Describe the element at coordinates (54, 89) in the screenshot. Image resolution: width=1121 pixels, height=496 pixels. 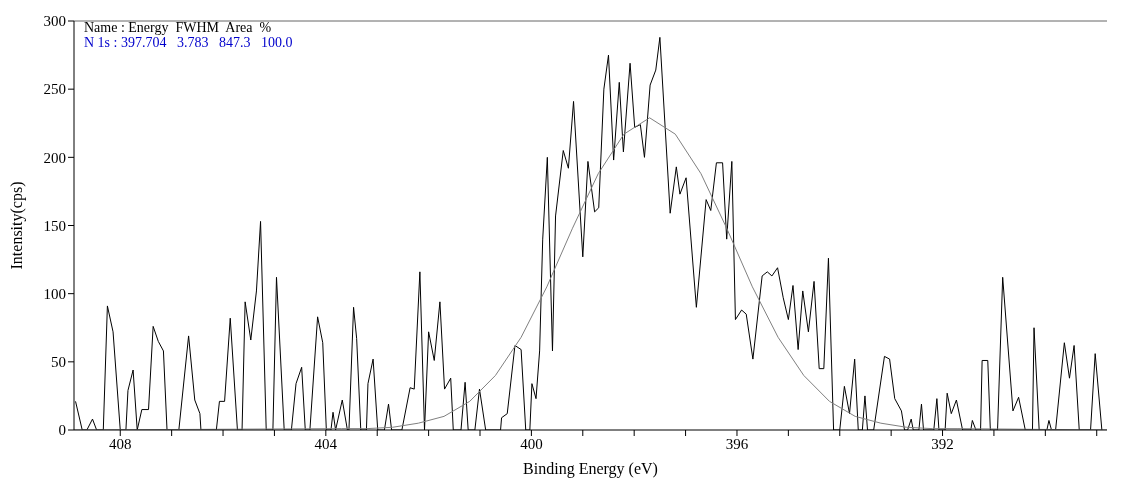
I see `y-tick-label: 250` at that location.